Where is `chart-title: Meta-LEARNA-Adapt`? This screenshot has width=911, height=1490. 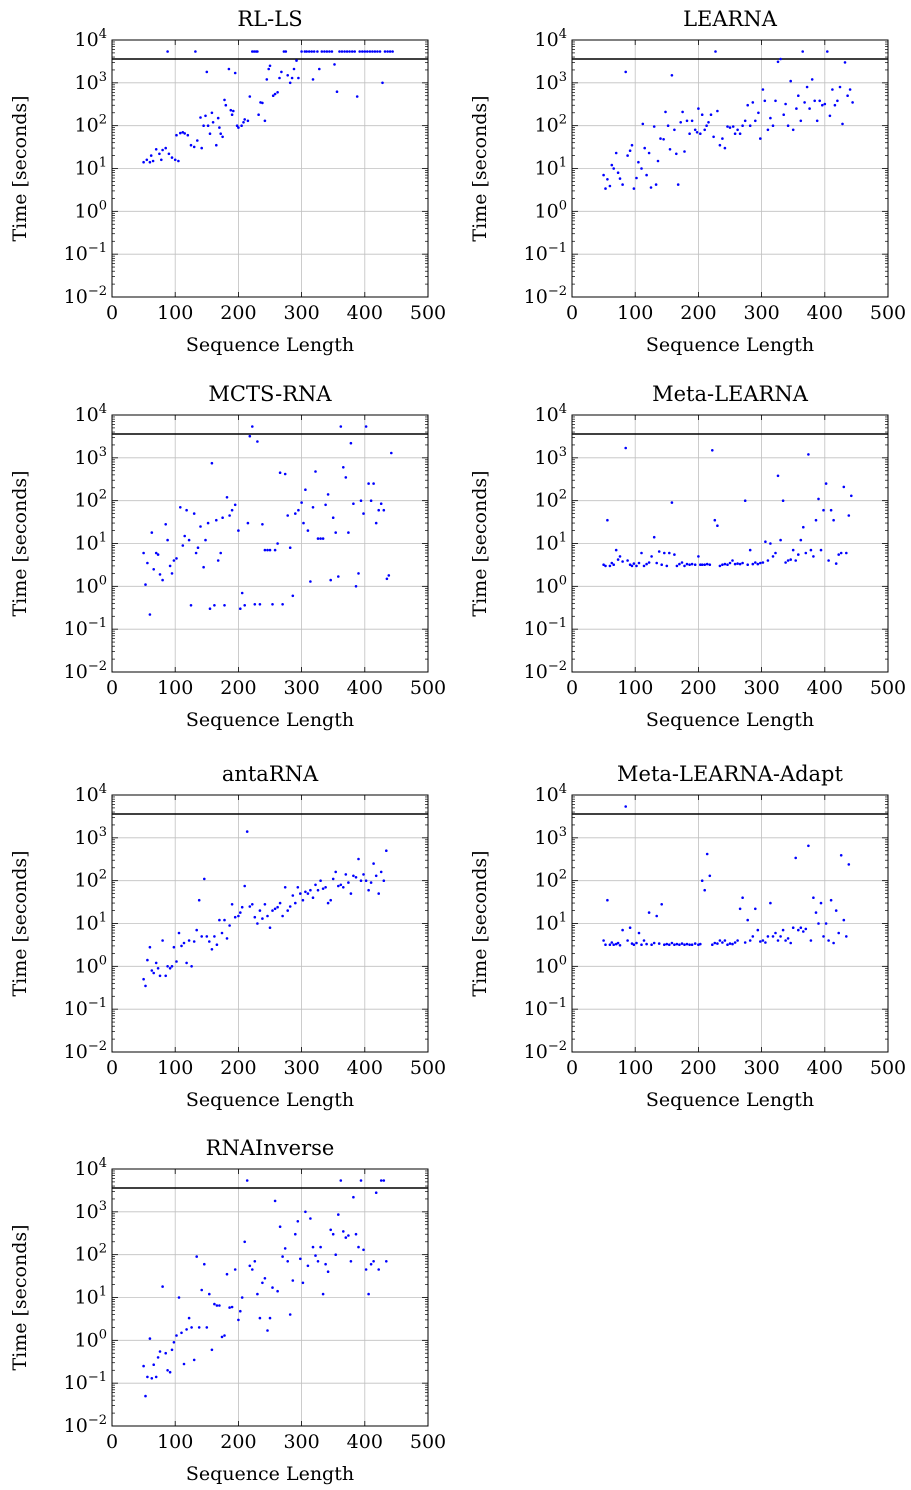
chart-title: Meta-LEARNA-Adapt is located at coordinates (730, 774).